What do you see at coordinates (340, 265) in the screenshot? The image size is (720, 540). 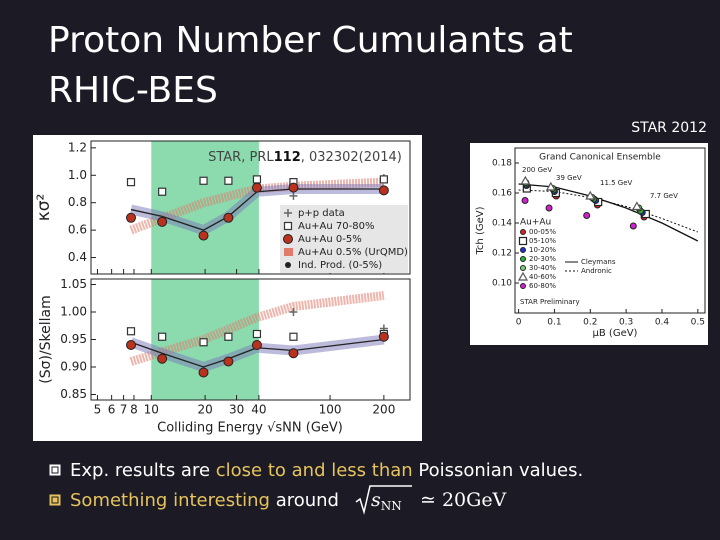 I see `legend-label: Ind. Prod. (0-5%)` at bounding box center [340, 265].